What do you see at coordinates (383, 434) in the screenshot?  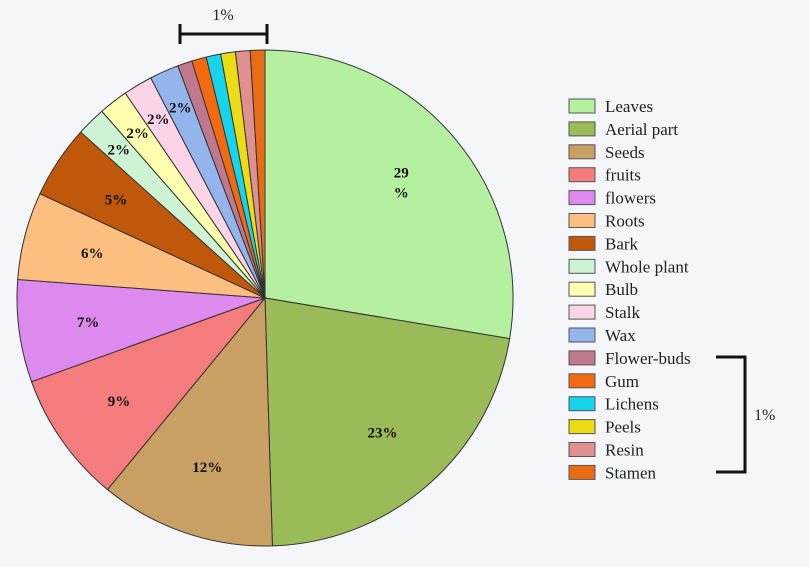 I see `slice-label-aerial-part: 23%` at bounding box center [383, 434].